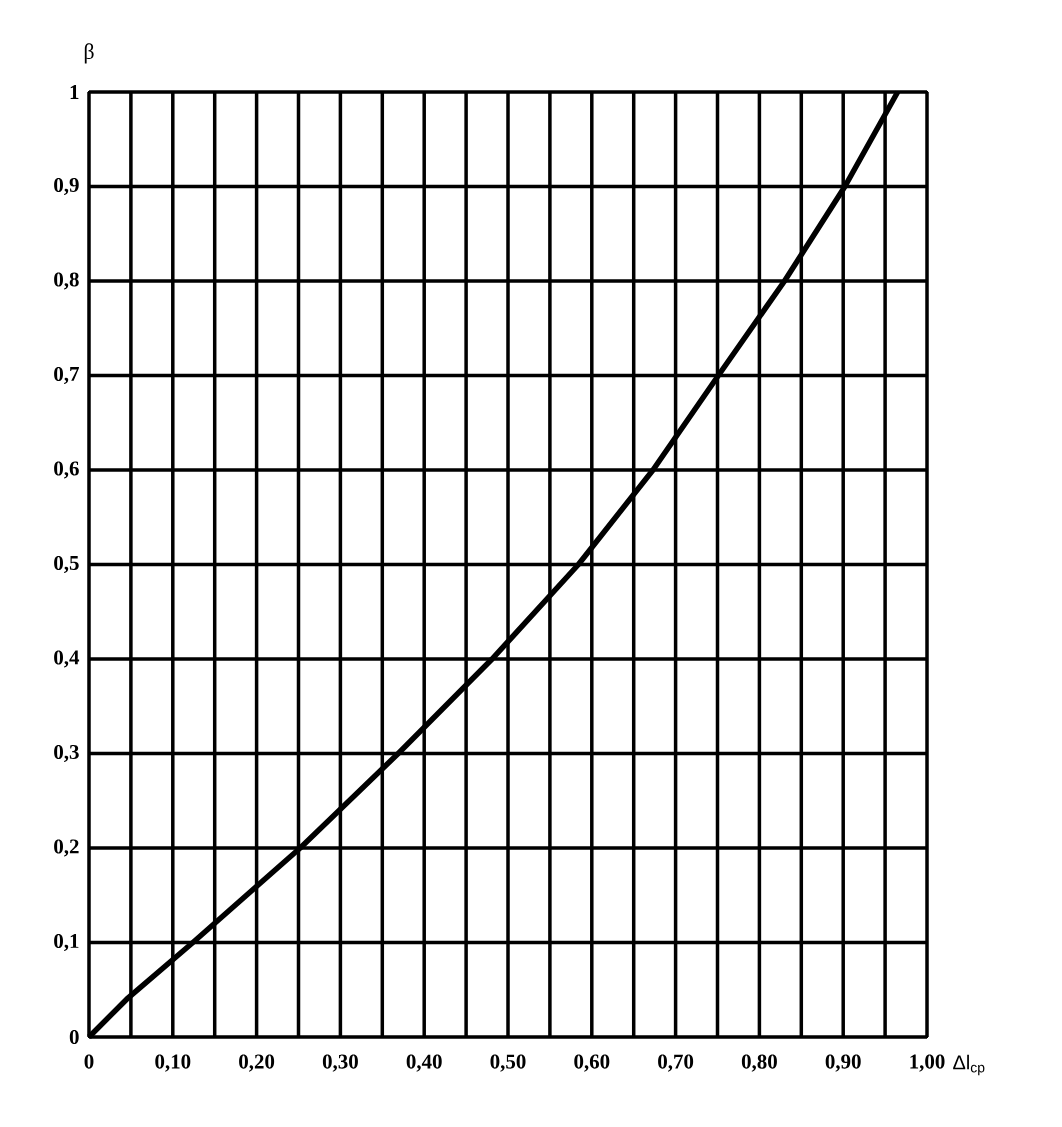  I want to click on x-tick-label: 0,30, so click(340, 1063).